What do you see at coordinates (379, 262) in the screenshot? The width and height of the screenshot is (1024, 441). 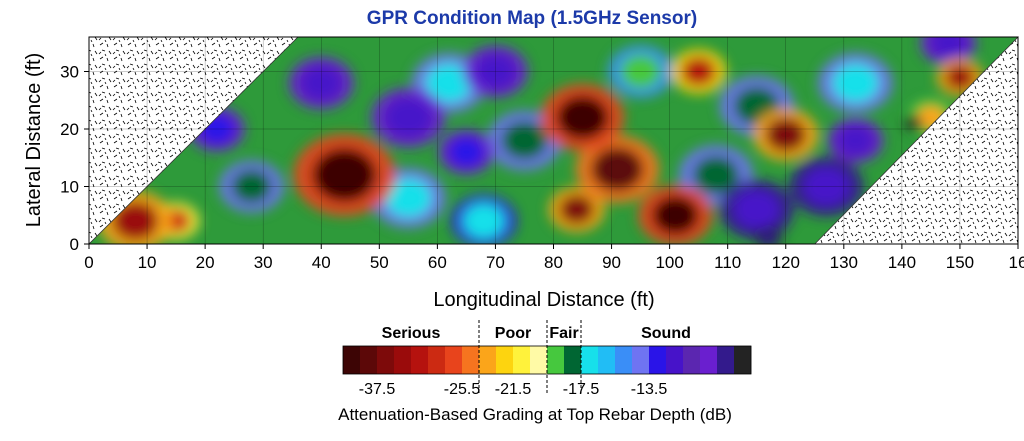 I see `x-tick-label: 50` at bounding box center [379, 262].